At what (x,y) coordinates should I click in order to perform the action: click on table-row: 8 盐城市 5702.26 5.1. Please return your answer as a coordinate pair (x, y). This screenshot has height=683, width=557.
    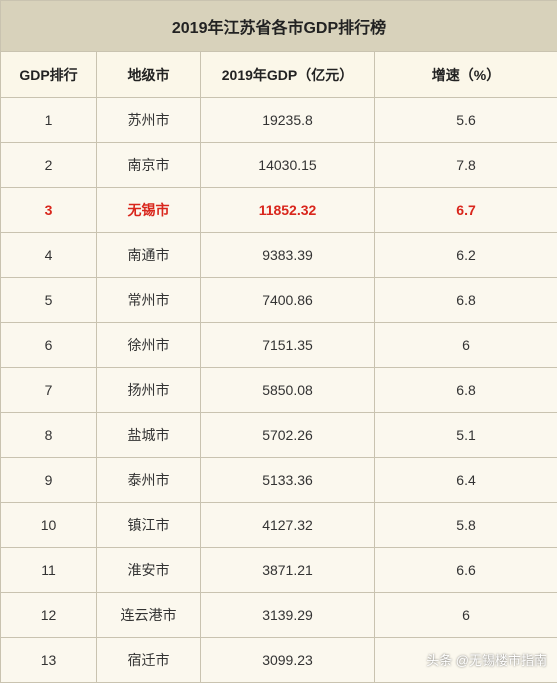
    Looking at the image, I should click on (278, 435).